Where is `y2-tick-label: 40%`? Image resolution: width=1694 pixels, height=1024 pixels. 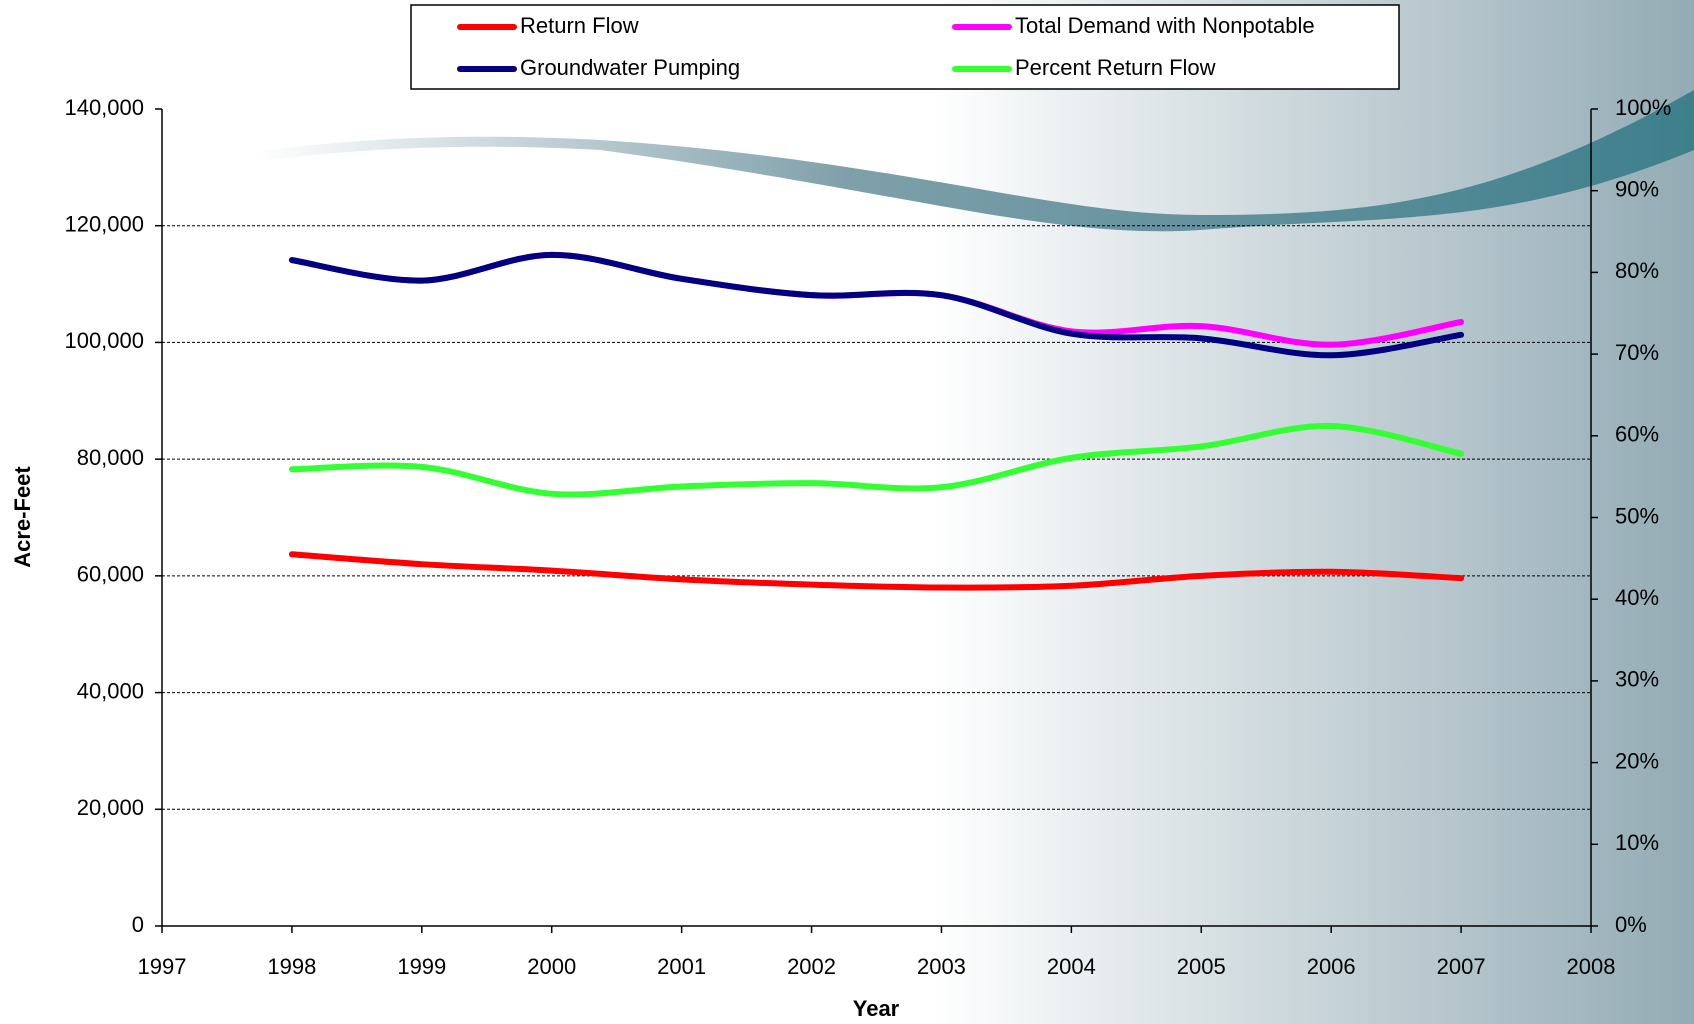
y2-tick-label: 40% is located at coordinates (1637, 597).